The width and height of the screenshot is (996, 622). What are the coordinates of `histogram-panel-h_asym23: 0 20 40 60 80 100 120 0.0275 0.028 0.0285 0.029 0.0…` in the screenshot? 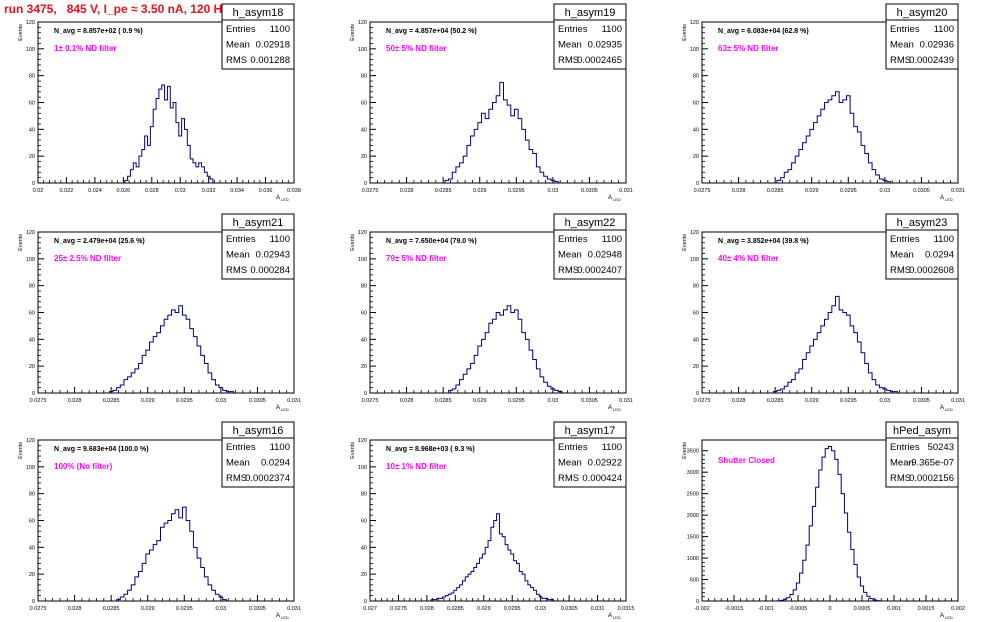 It's located at (823, 312).